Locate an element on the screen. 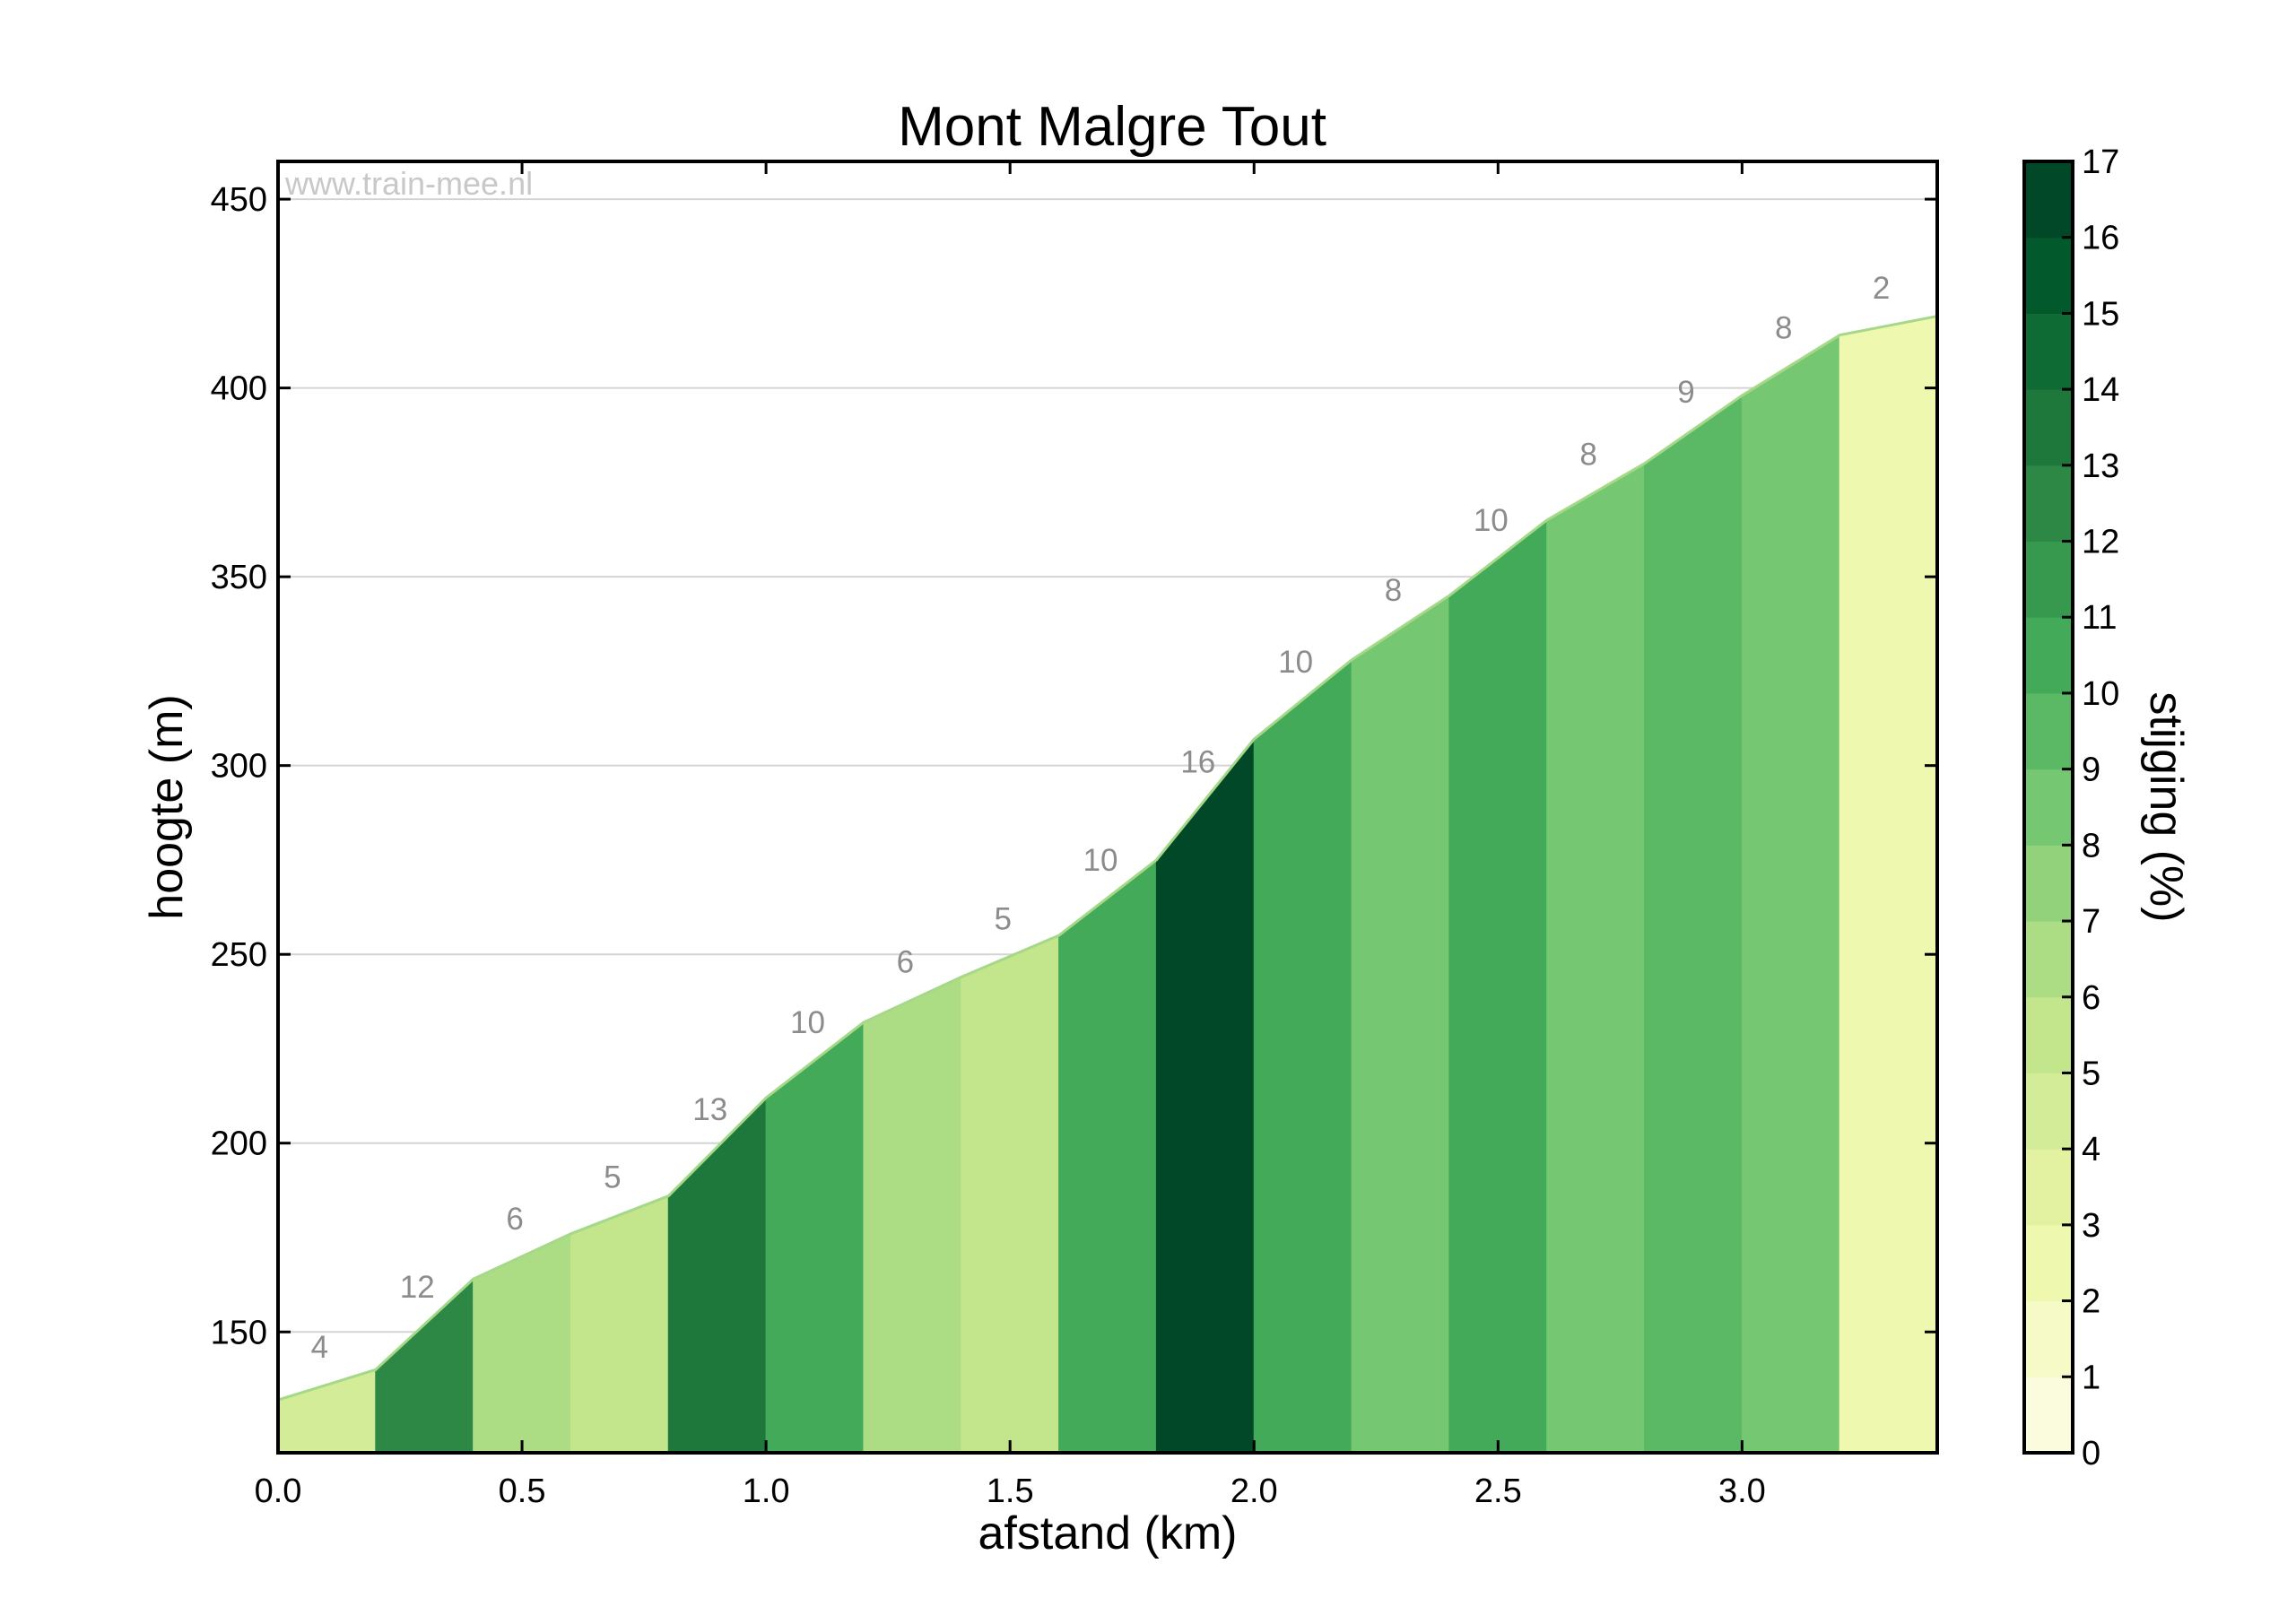  gradient-label: 16 is located at coordinates (1197, 763).